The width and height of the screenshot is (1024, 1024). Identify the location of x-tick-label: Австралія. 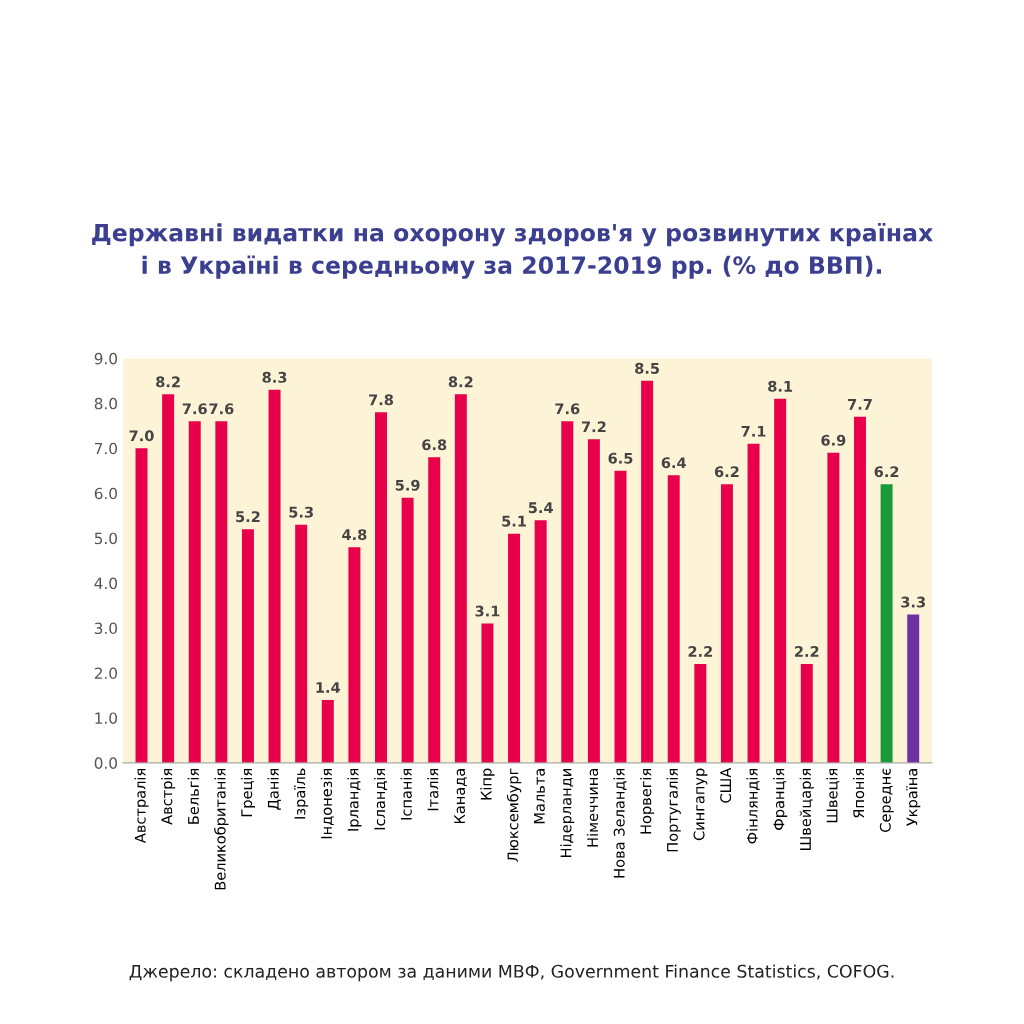
(141, 806).